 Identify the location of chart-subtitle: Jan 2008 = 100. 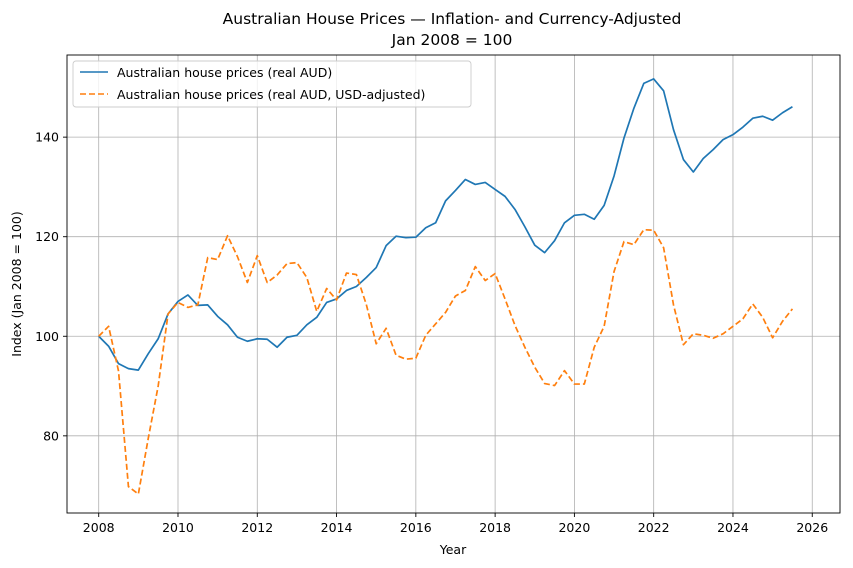
(452, 40).